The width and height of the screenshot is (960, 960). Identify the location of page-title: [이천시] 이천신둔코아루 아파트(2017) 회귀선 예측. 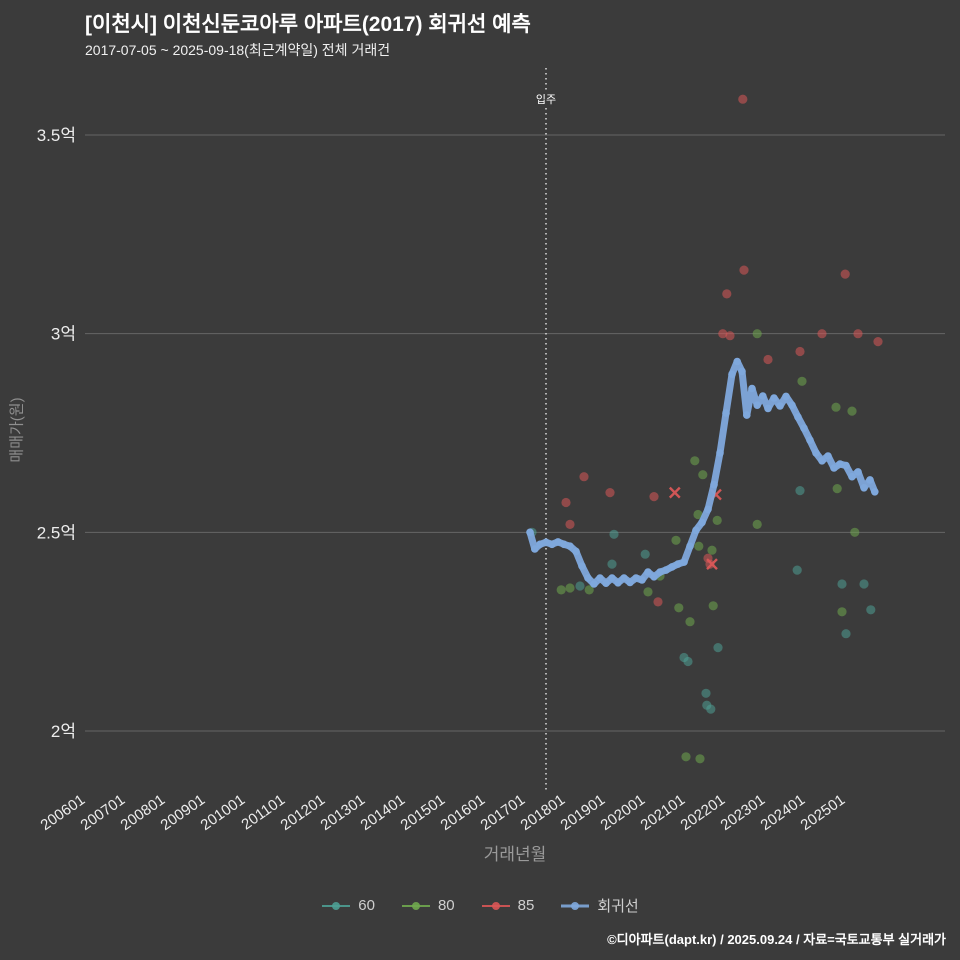
(308, 24).